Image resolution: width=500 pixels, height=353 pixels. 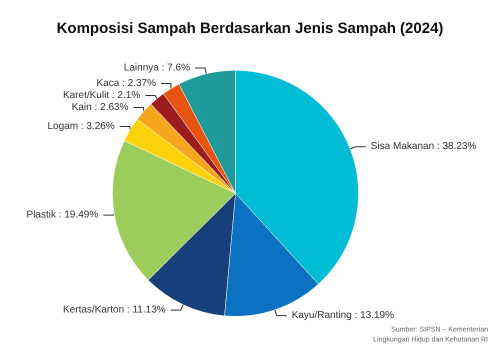 What do you see at coordinates (62, 215) in the screenshot?
I see `slice-label: Plastik : 19.49%` at bounding box center [62, 215].